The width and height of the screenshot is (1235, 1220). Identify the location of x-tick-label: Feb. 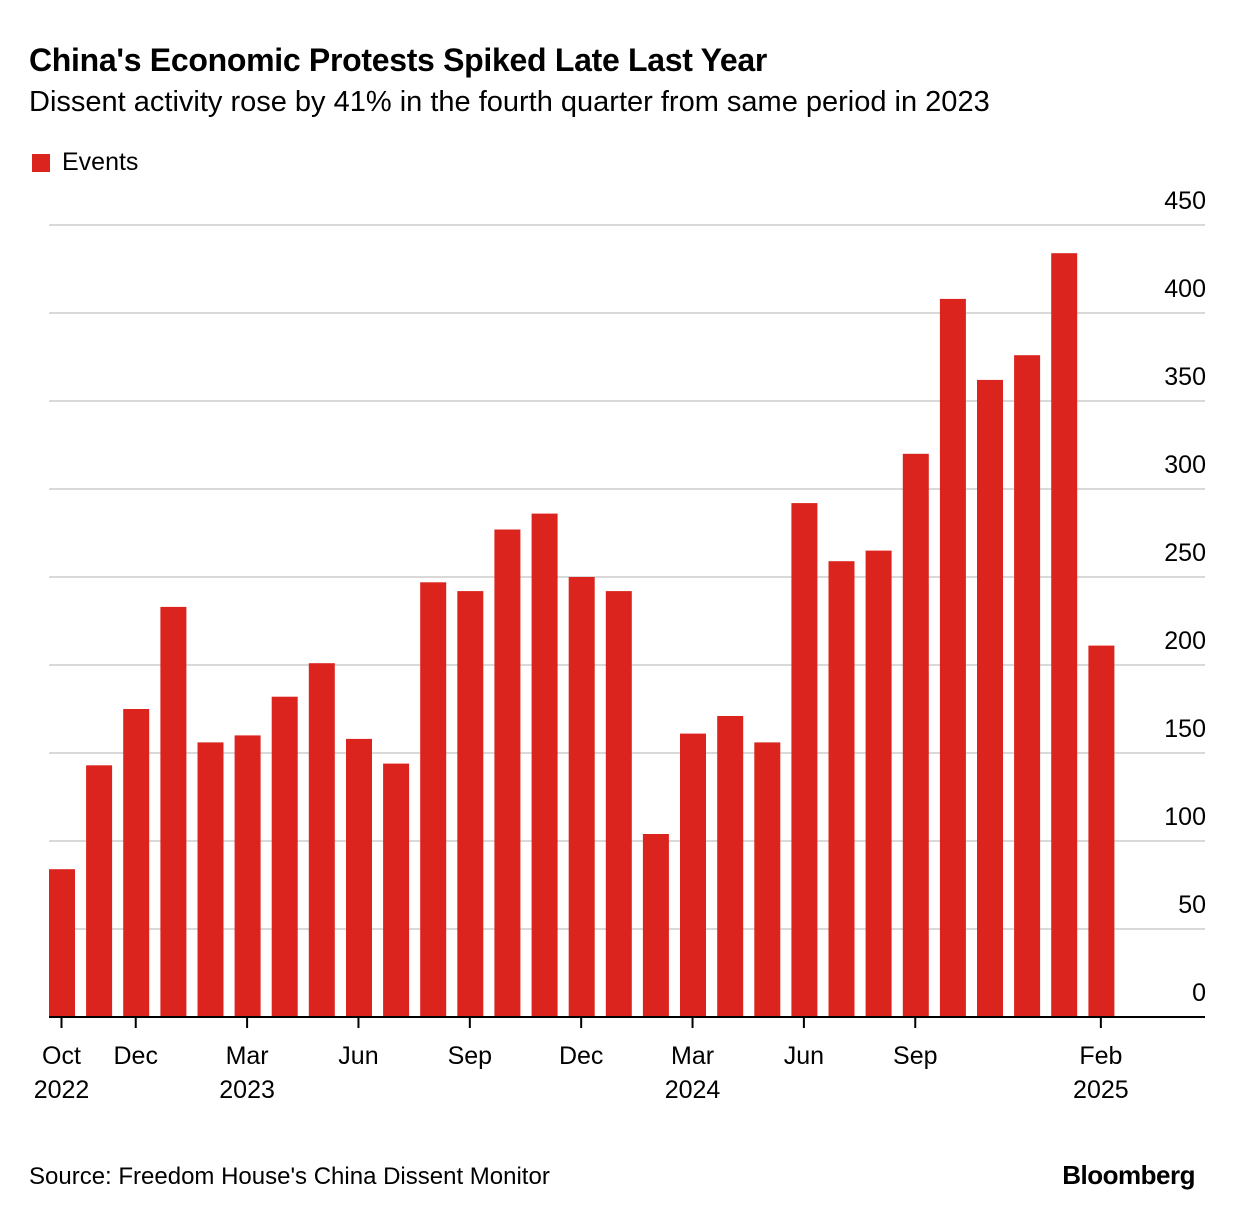
(1100, 1056).